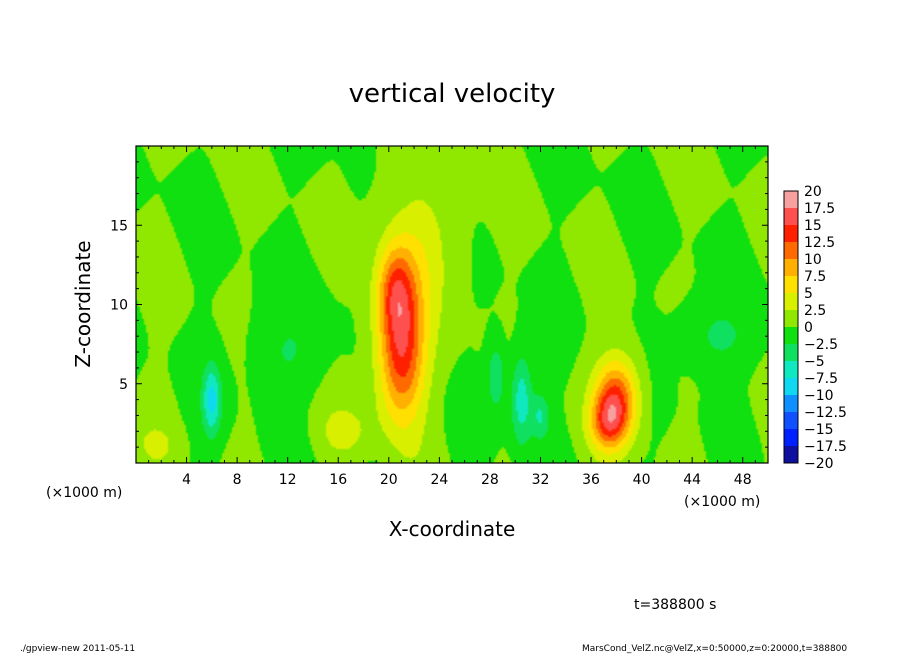 The width and height of the screenshot is (904, 654). I want to click on colorbar-label: −12.5, so click(825, 413).